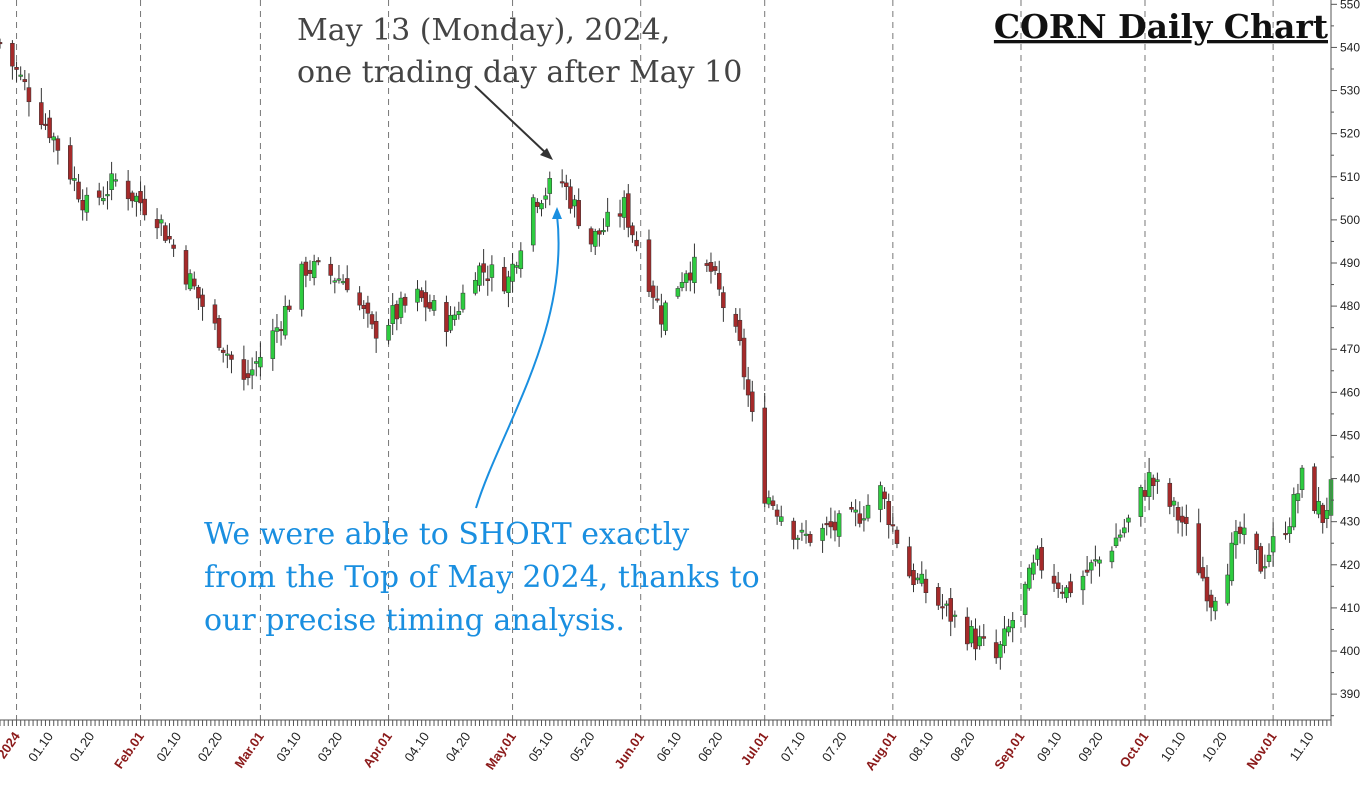  What do you see at coordinates (513, 122) in the screenshot?
I see `top-note-arrow` at bounding box center [513, 122].